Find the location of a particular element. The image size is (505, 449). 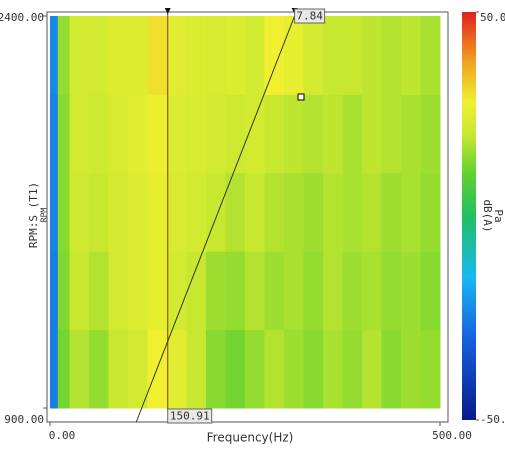

cursor-arrow is located at coordinates (167, 11).